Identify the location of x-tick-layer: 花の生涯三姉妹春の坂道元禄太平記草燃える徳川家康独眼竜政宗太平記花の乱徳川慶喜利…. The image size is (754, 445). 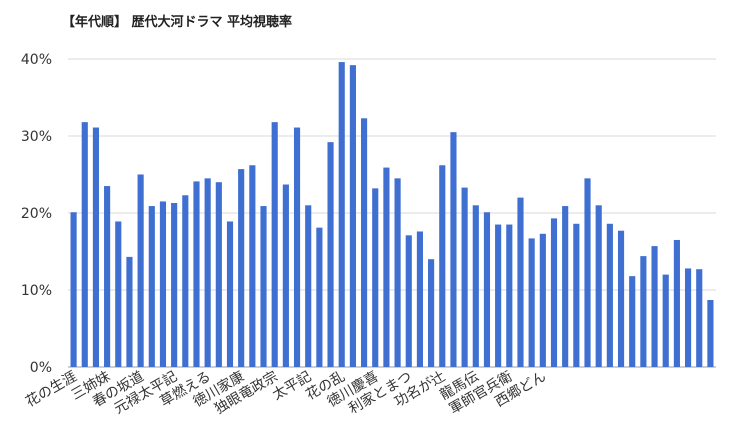
(286, 393).